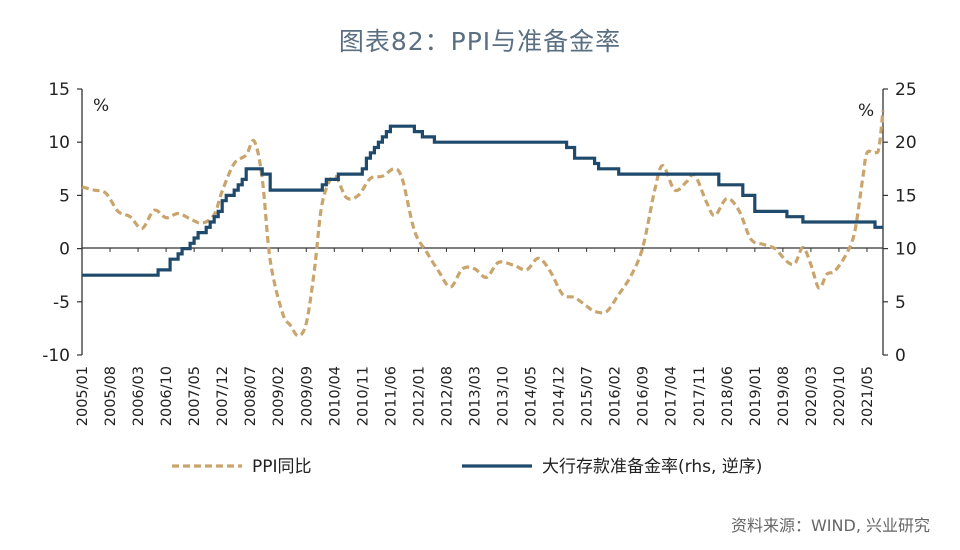  Describe the element at coordinates (279, 396) in the screenshot. I see `x-tick-label: 2009/02` at that location.